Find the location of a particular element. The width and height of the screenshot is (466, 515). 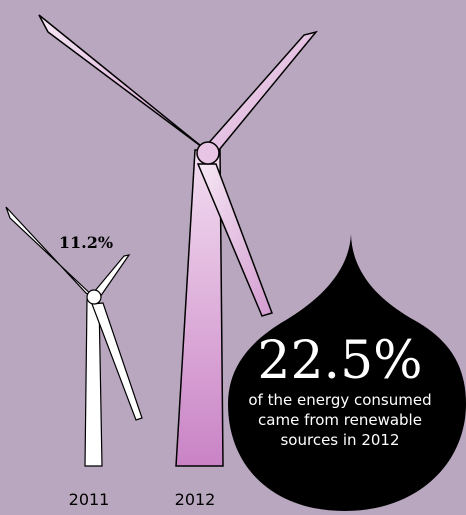

turbine-2012-hub is located at coordinates (208, 153).